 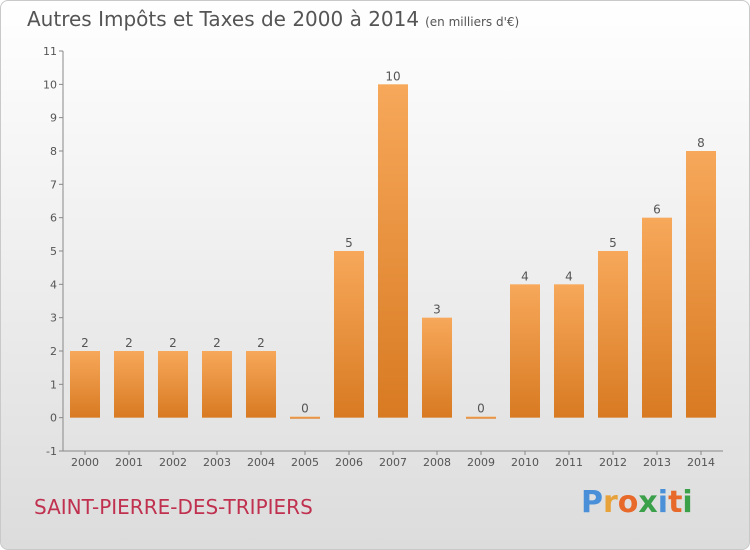 I want to click on x-tick-label: 2003, so click(x=217, y=462).